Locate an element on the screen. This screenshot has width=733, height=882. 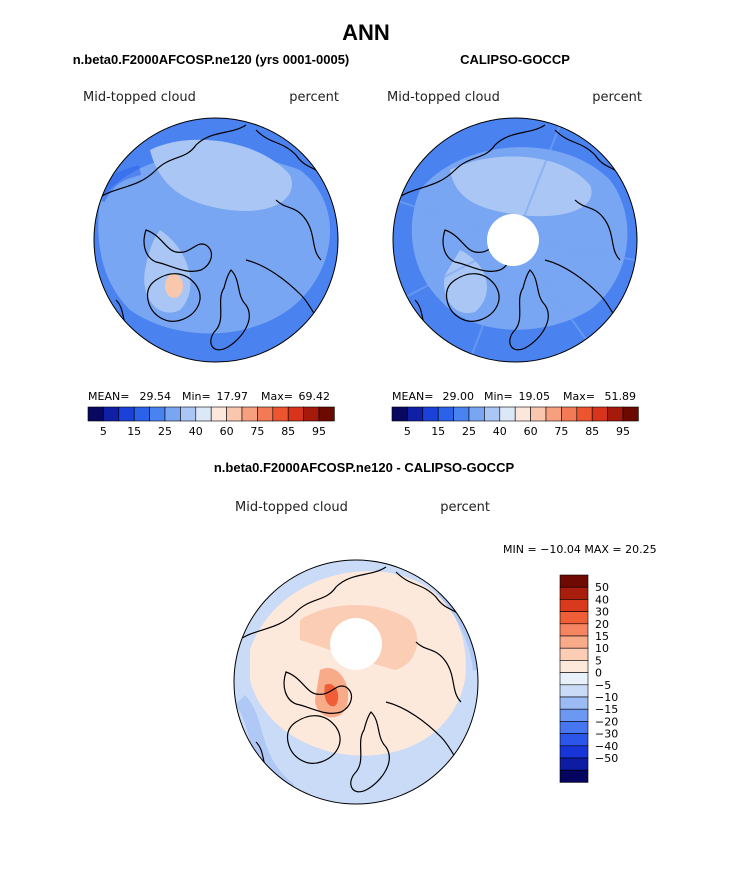
panel-diff-map is located at coordinates (356, 682).